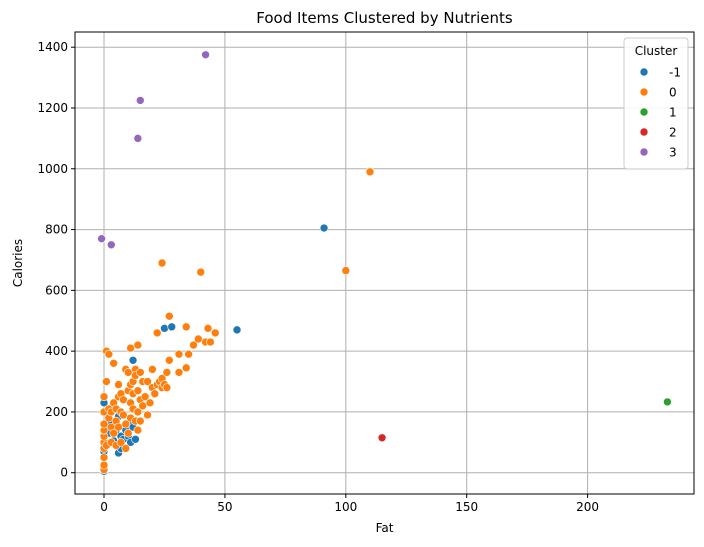 The image size is (704, 547). I want to click on x-tick-label: 50, so click(224, 507).